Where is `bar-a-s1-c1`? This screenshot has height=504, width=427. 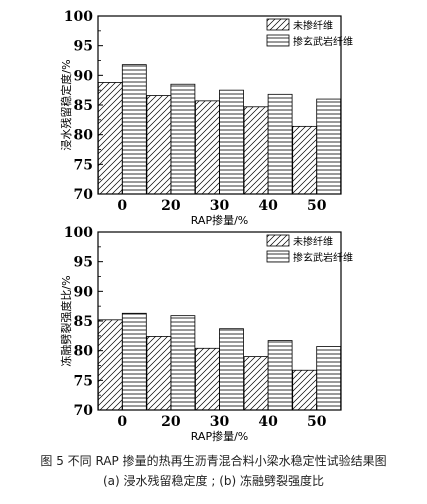
bar-a-s1-c1 is located at coordinates (183, 139).